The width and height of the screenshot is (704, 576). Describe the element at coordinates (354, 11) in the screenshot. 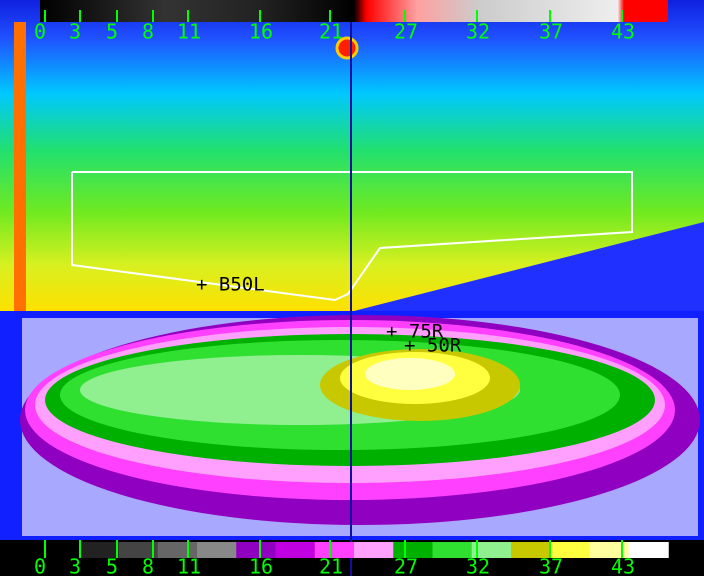

I see `top-color-bar` at that location.